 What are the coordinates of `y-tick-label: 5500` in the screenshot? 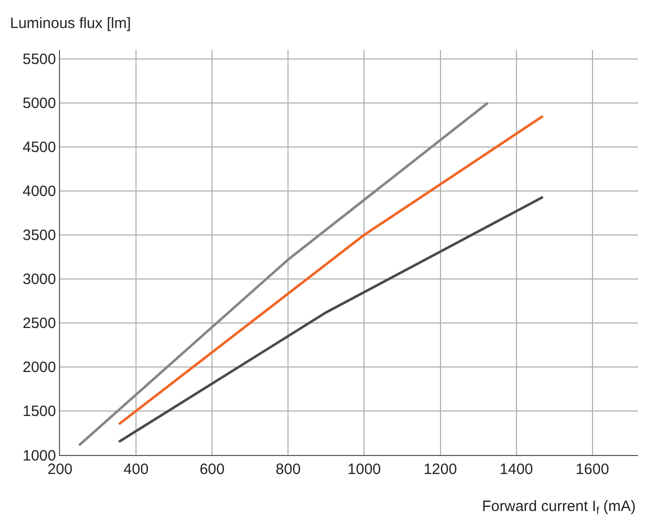 It's located at (39, 59).